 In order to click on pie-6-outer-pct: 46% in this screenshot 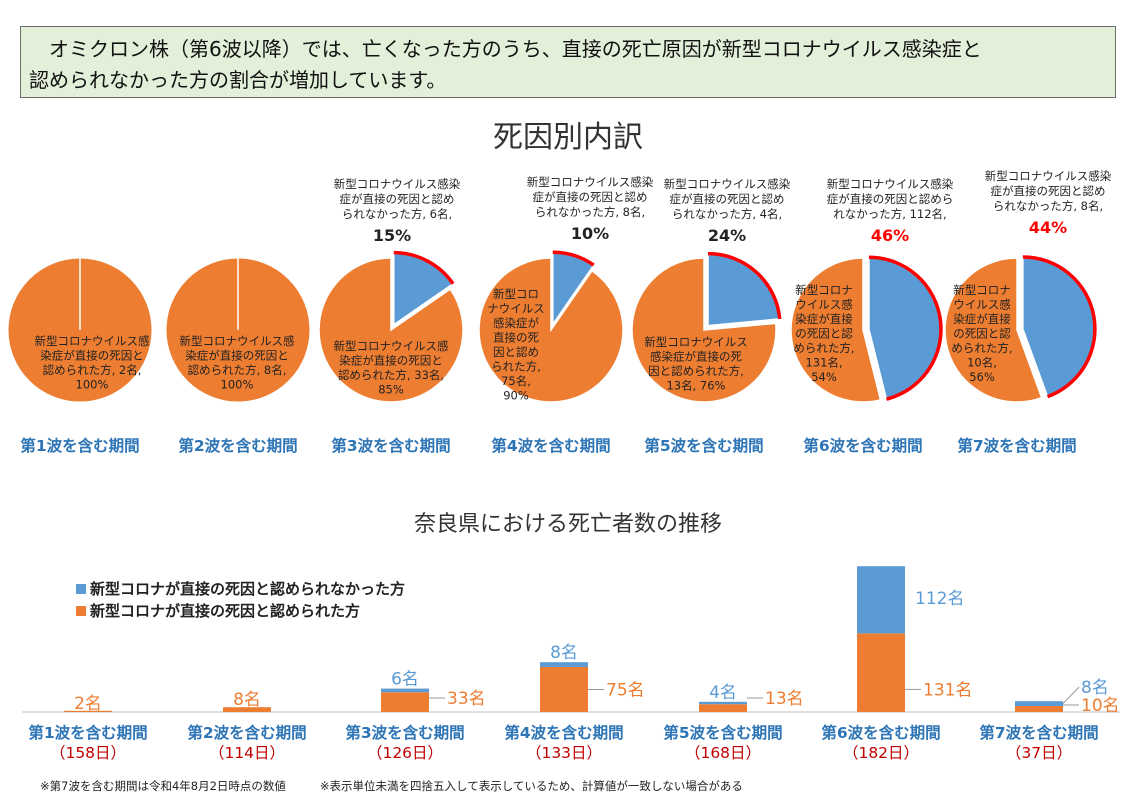, I will do `click(890, 235)`.